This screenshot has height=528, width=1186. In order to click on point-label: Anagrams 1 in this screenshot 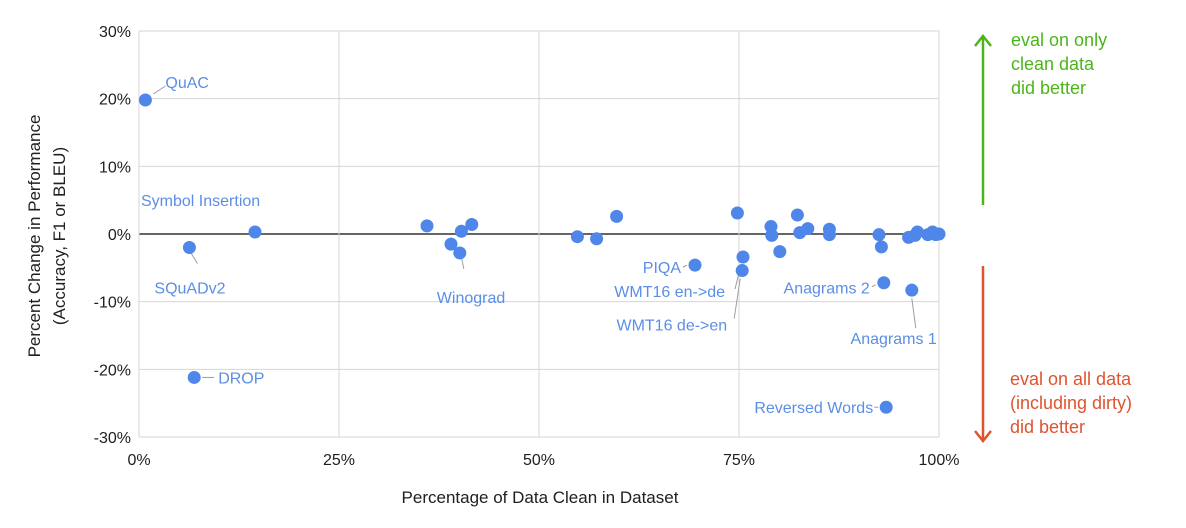, I will do `click(894, 339)`.